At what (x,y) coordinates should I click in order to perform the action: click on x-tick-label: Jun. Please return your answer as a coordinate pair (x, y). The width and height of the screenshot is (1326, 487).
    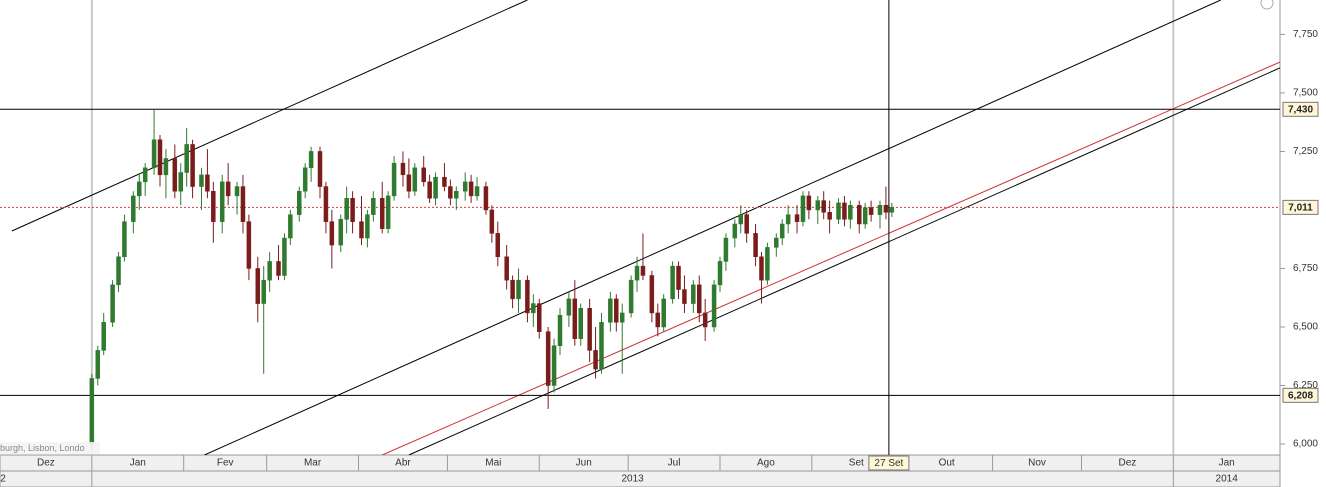
    Looking at the image, I should click on (584, 463).